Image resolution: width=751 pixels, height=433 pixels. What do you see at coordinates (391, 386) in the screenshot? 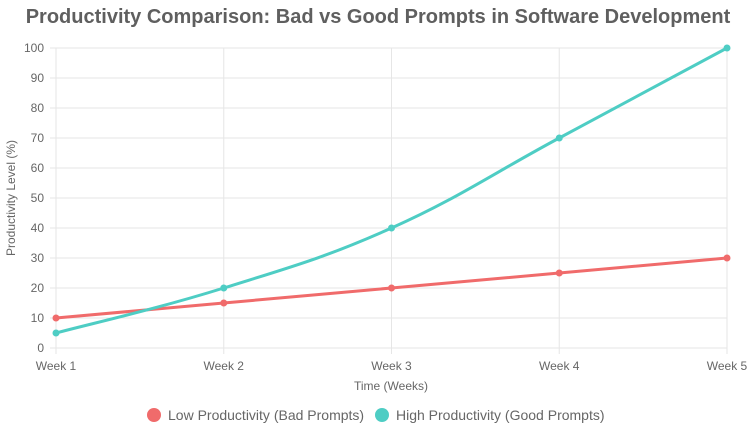
I see `x-axis-title: Time (Weeks)` at bounding box center [391, 386].